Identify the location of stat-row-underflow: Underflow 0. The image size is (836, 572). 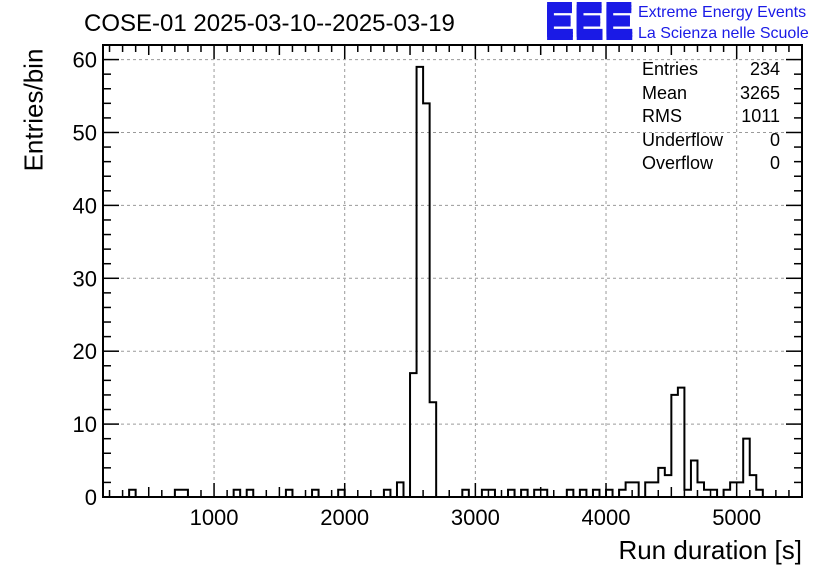
(711, 141).